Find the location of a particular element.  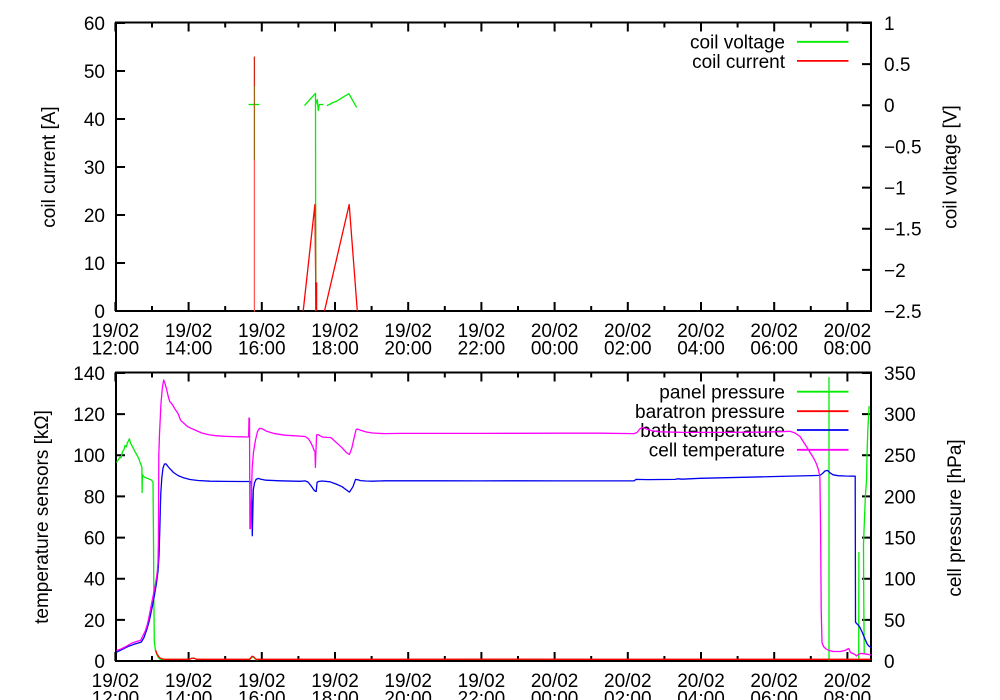

svg-text: 140 is located at coordinates (89, 374).